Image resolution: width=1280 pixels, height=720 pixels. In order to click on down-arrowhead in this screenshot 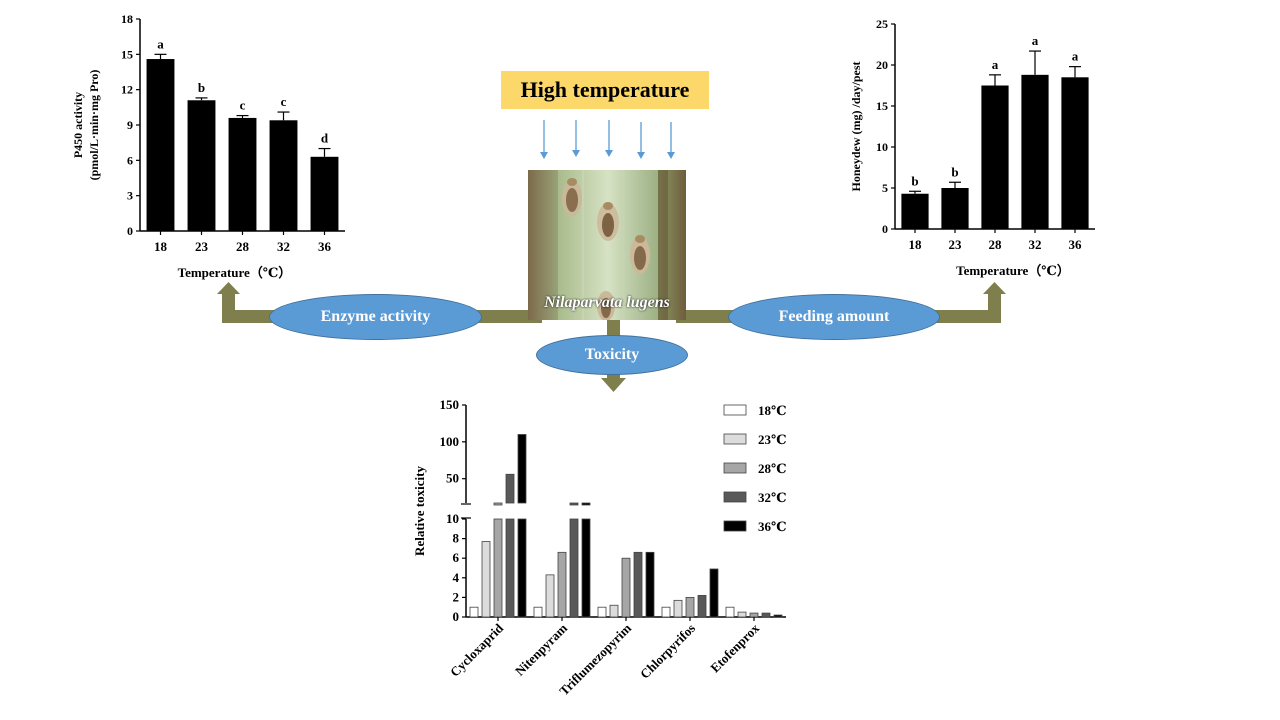, I will do `click(613, 385)`.